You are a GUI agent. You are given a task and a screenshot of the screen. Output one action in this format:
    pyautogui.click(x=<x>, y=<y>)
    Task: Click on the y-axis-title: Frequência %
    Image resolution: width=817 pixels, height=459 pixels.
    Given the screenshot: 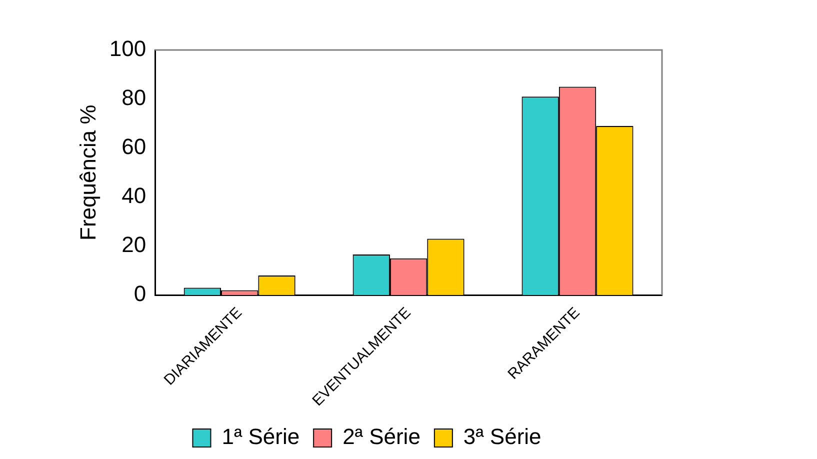 What is the action you would take?
    pyautogui.click(x=87, y=172)
    